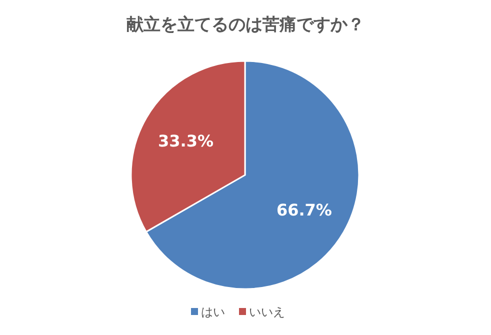  I want to click on chart-title: 献立を立てるのは苦痛ですか？, so click(245, 25).